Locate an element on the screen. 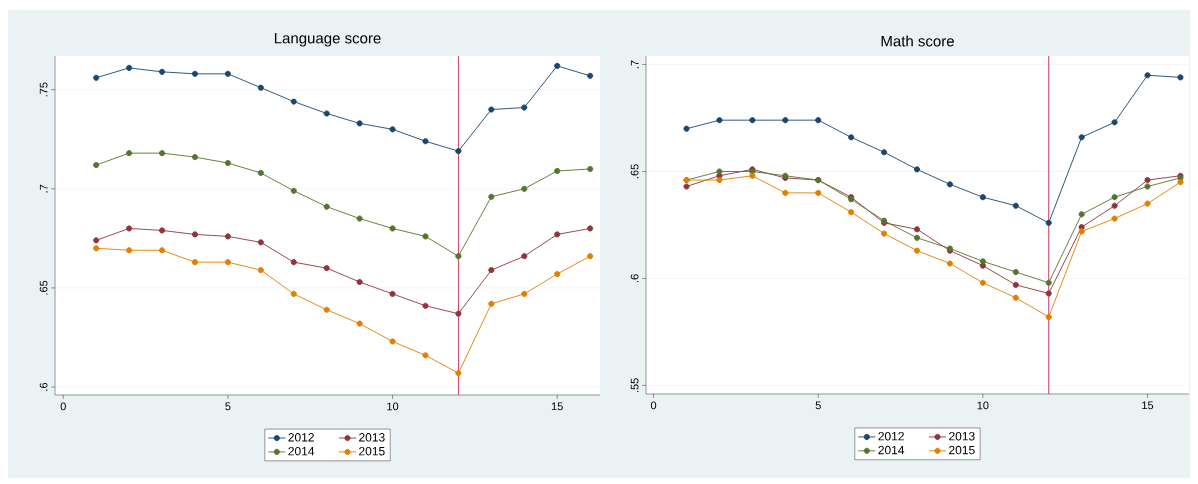  chart-title: Math score is located at coordinates (917, 41).